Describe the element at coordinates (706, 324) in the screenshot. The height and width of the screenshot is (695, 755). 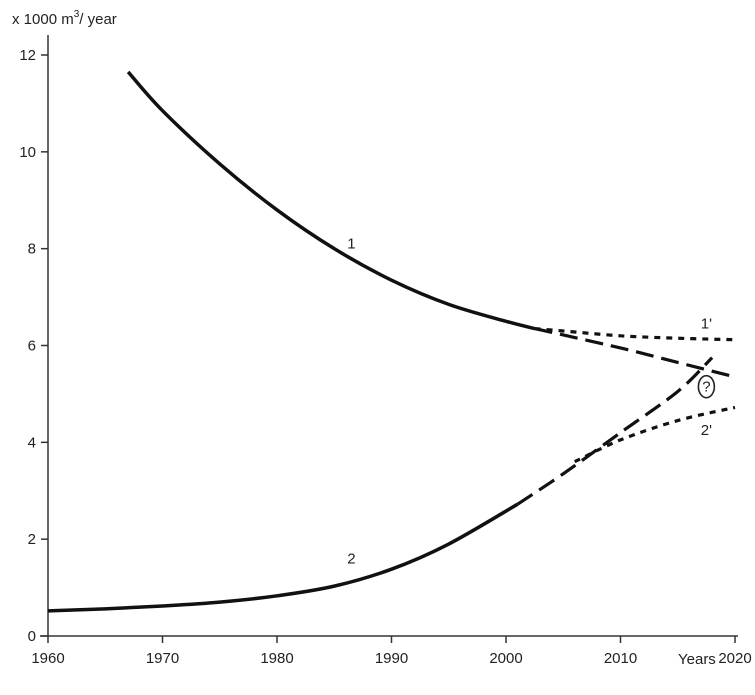
I see `series-label-2: 1'` at that location.